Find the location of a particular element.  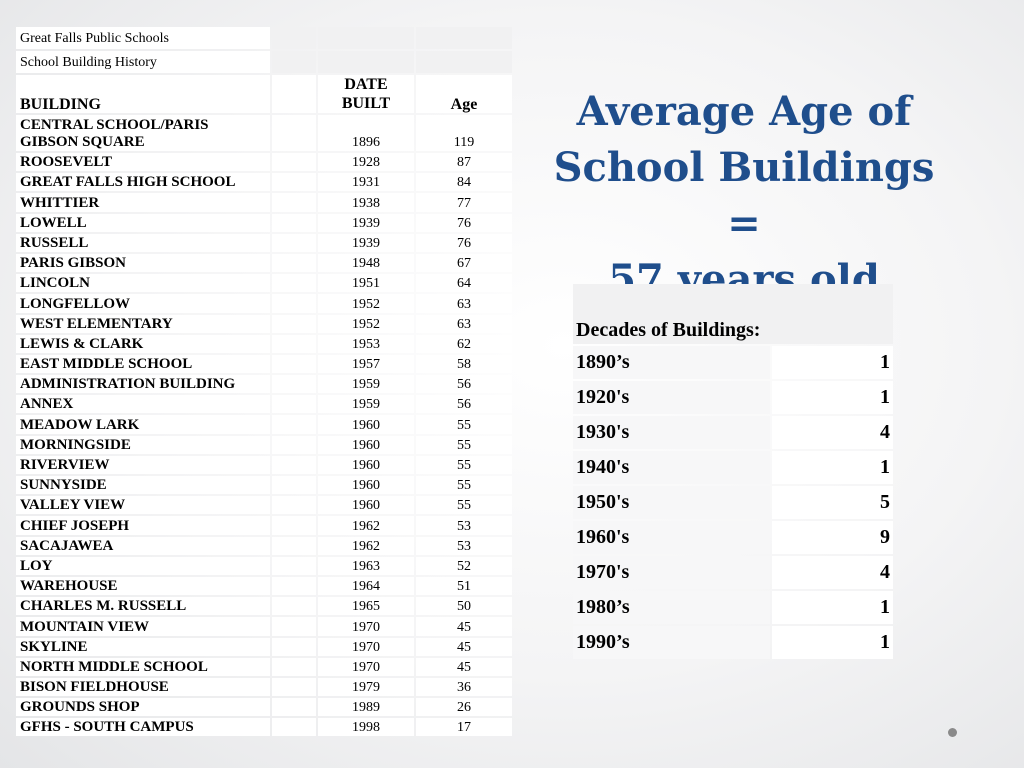

column-header-row: BUILDING DATE BUILT Age is located at coordinates (264, 94).